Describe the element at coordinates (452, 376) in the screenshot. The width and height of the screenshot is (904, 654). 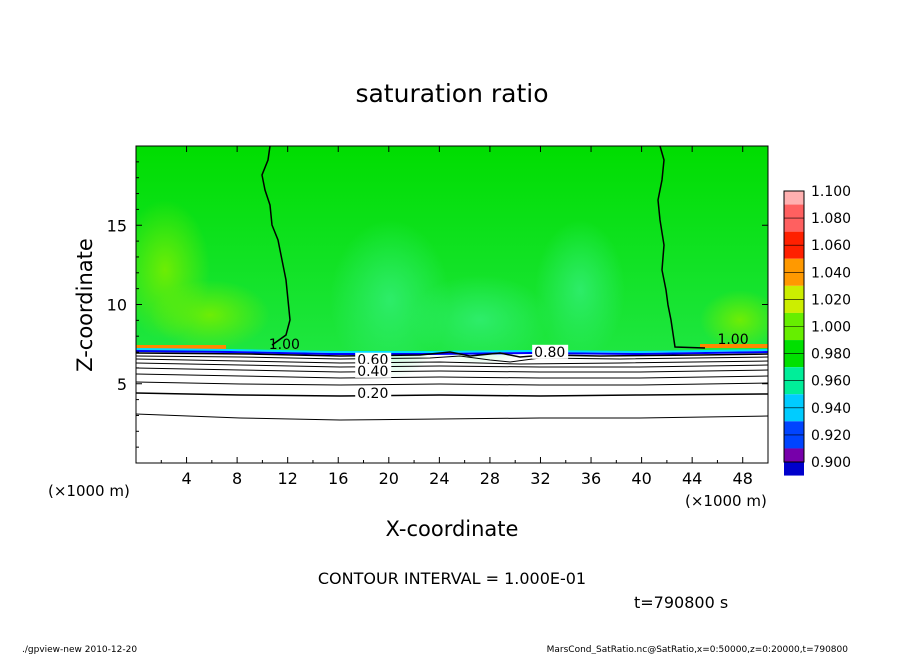
I see `contour-0.40` at that location.